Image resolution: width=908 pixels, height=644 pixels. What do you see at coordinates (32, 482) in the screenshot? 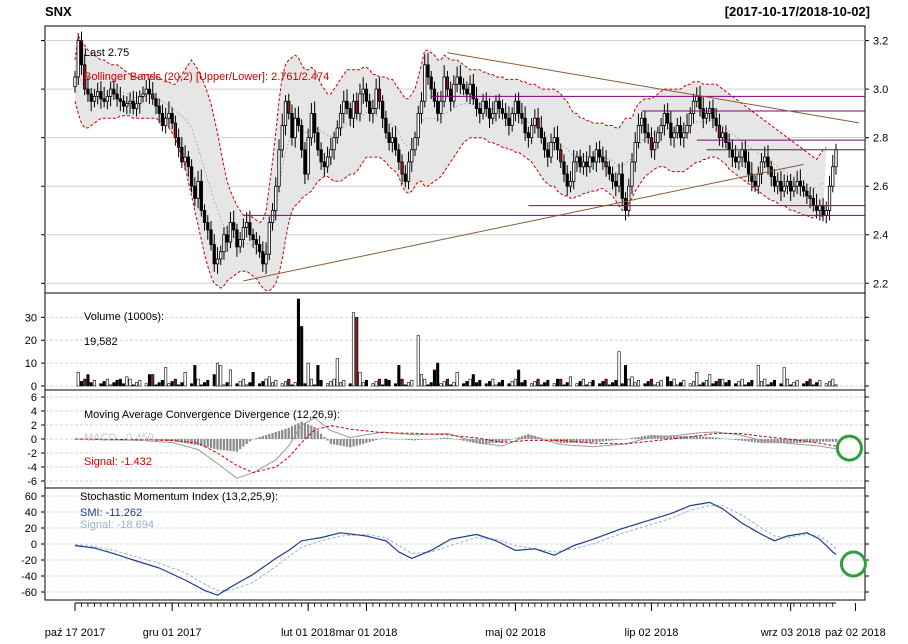
I see `macd-tick-label: -6` at bounding box center [32, 482].